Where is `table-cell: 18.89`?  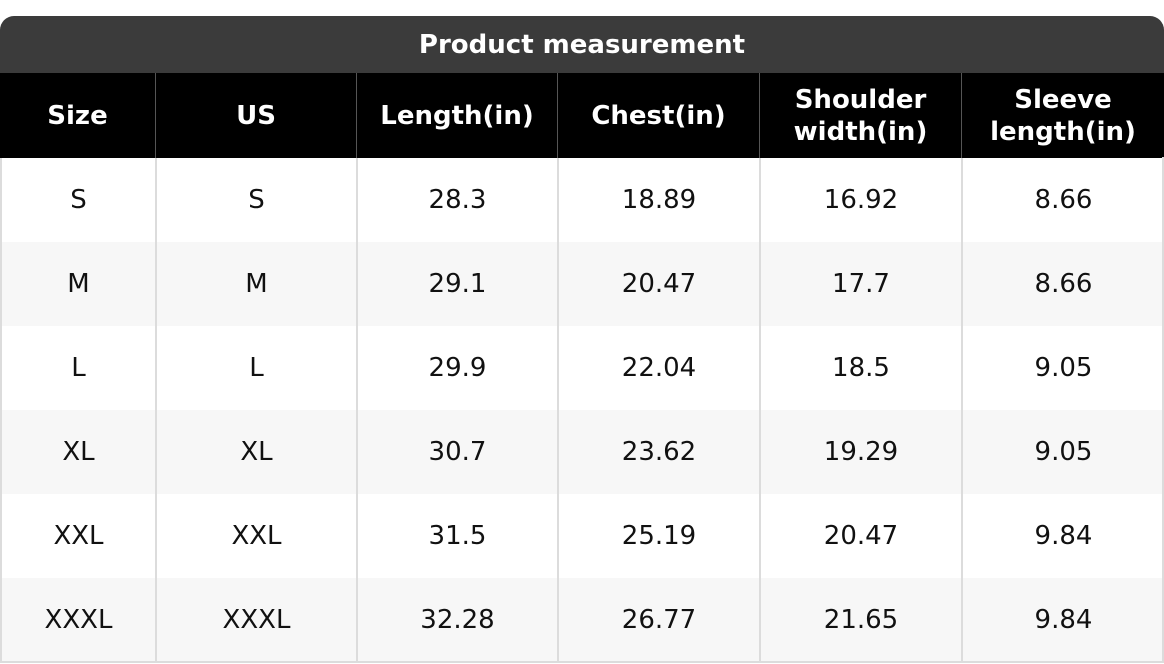 table-cell: 18.89 is located at coordinates (658, 200).